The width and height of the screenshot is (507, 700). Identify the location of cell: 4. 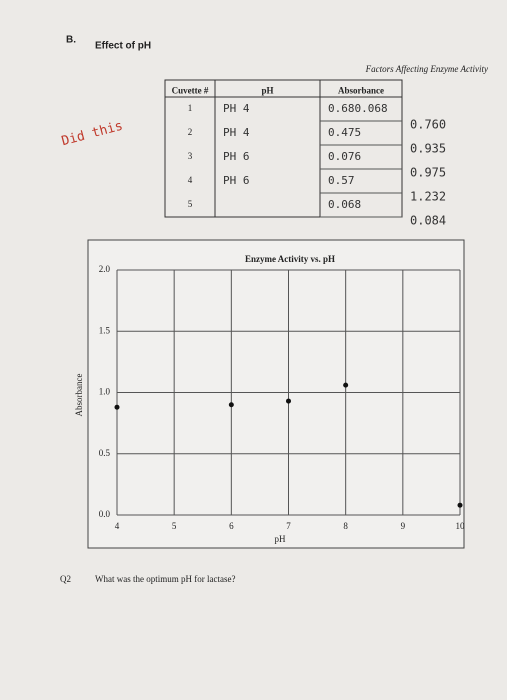
(190, 180).